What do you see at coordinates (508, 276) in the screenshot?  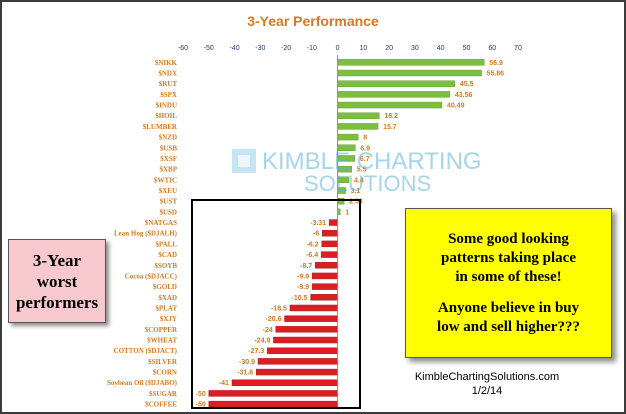 I see `comment-line-3: in some of these!` at bounding box center [508, 276].